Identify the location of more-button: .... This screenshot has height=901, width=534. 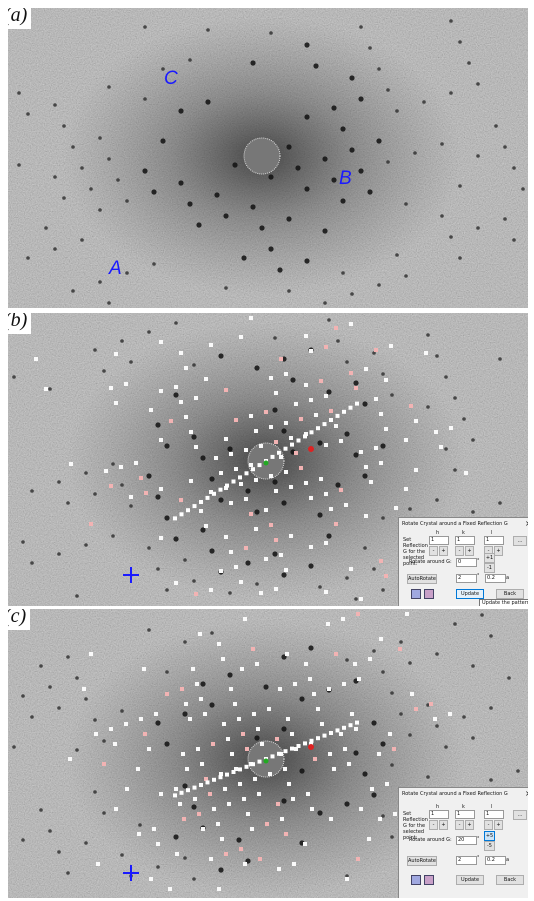
(520, 541).